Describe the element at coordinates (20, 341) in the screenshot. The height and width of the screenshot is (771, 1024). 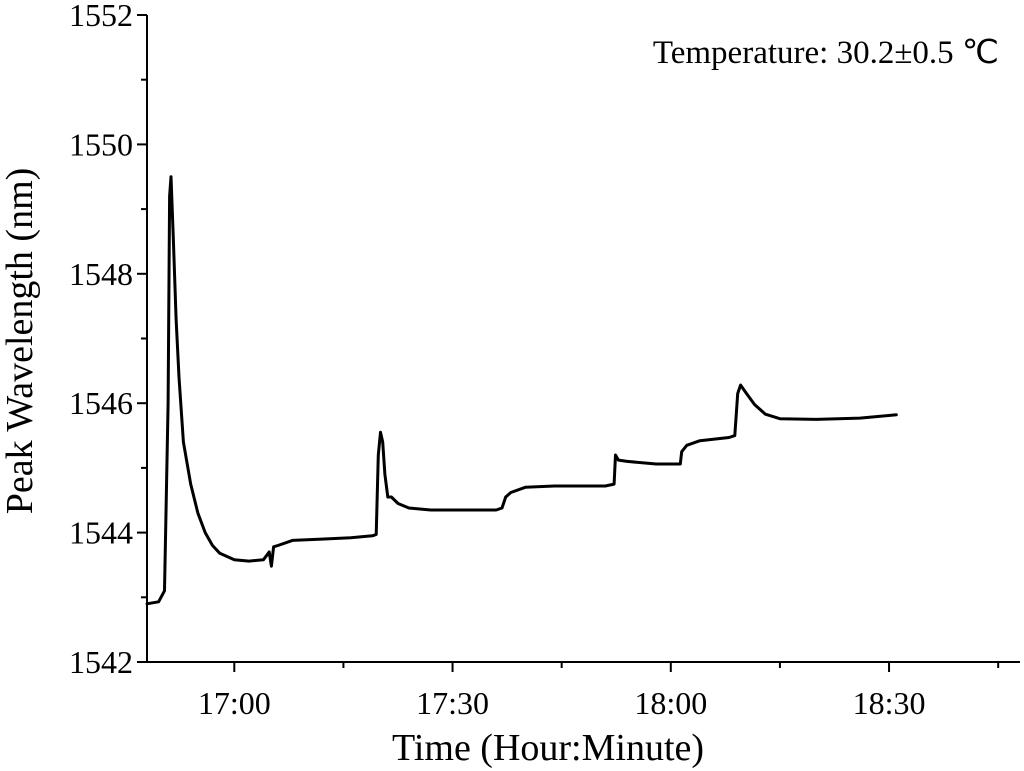
I see `y-axis-title: Peak Wavelength (nm)` at that location.